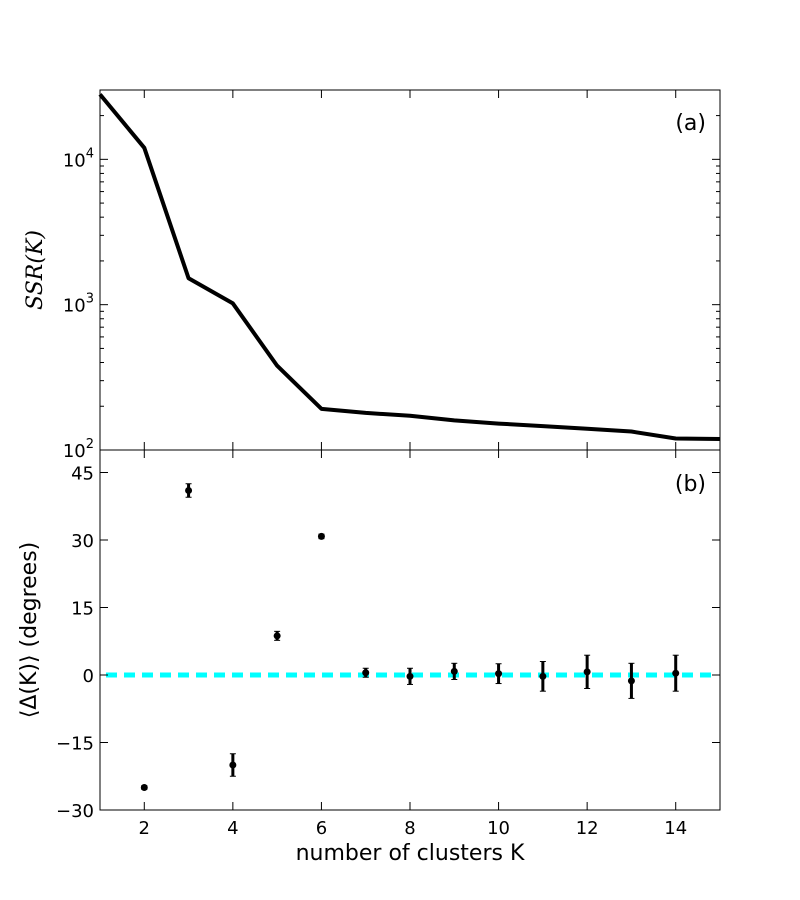  Describe the element at coordinates (409, 828) in the screenshot. I see `x-tick-label: 8` at that location.